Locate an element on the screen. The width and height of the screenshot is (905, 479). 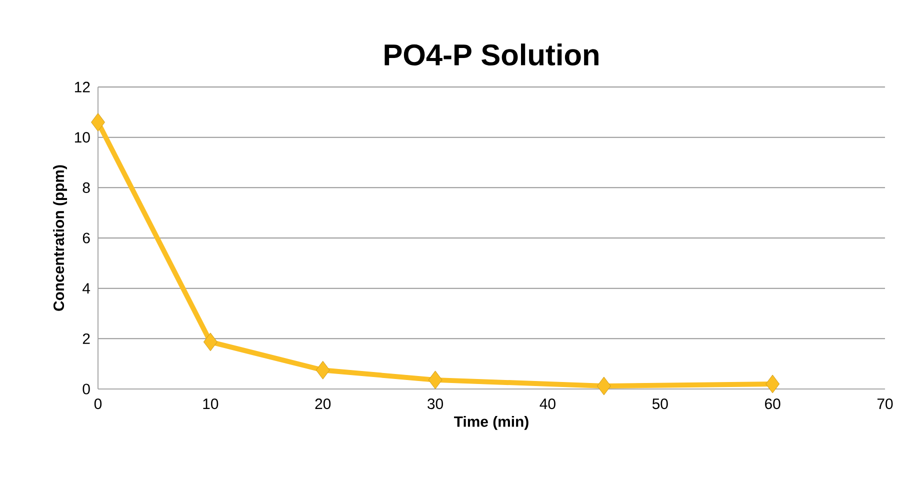
y-axis-title: Concentration (ppm) is located at coordinates (60, 238).